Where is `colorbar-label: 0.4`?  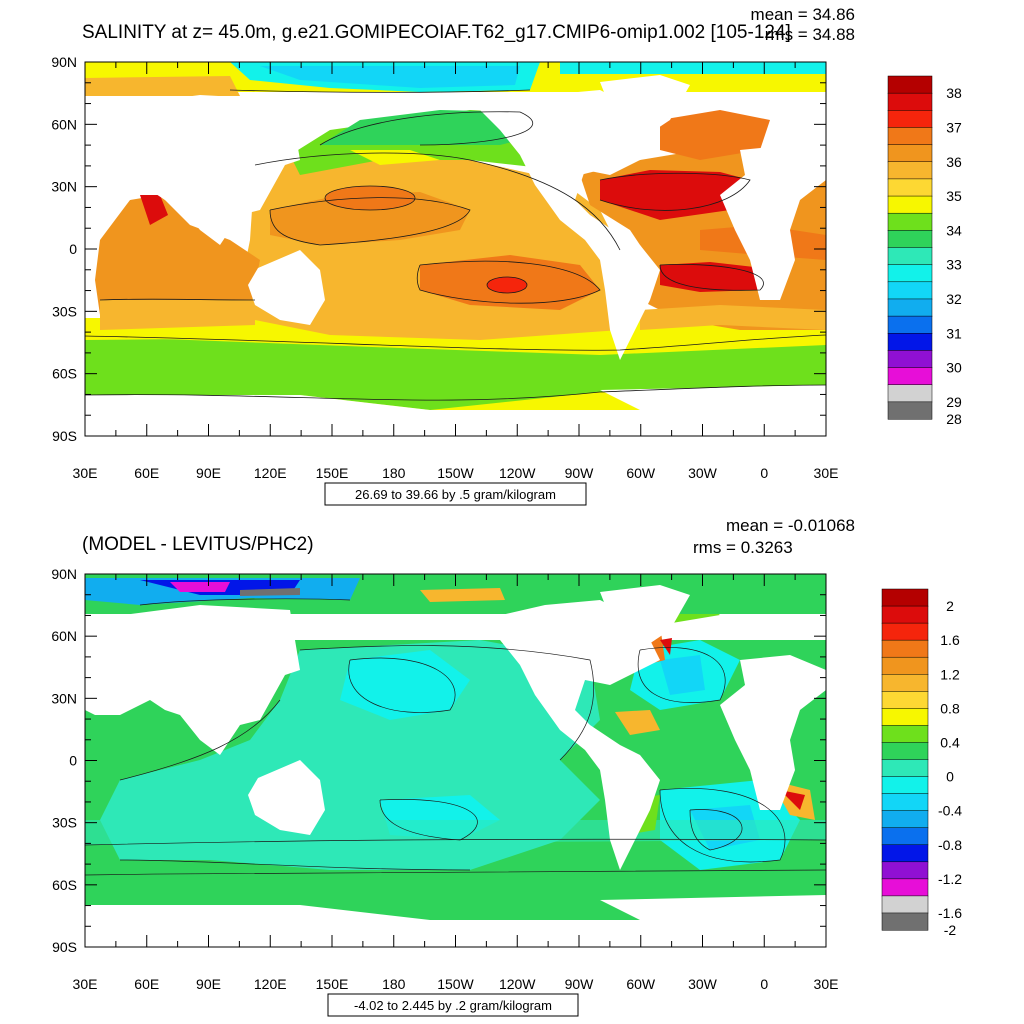 colorbar-label: 0.4 is located at coordinates (950, 742).